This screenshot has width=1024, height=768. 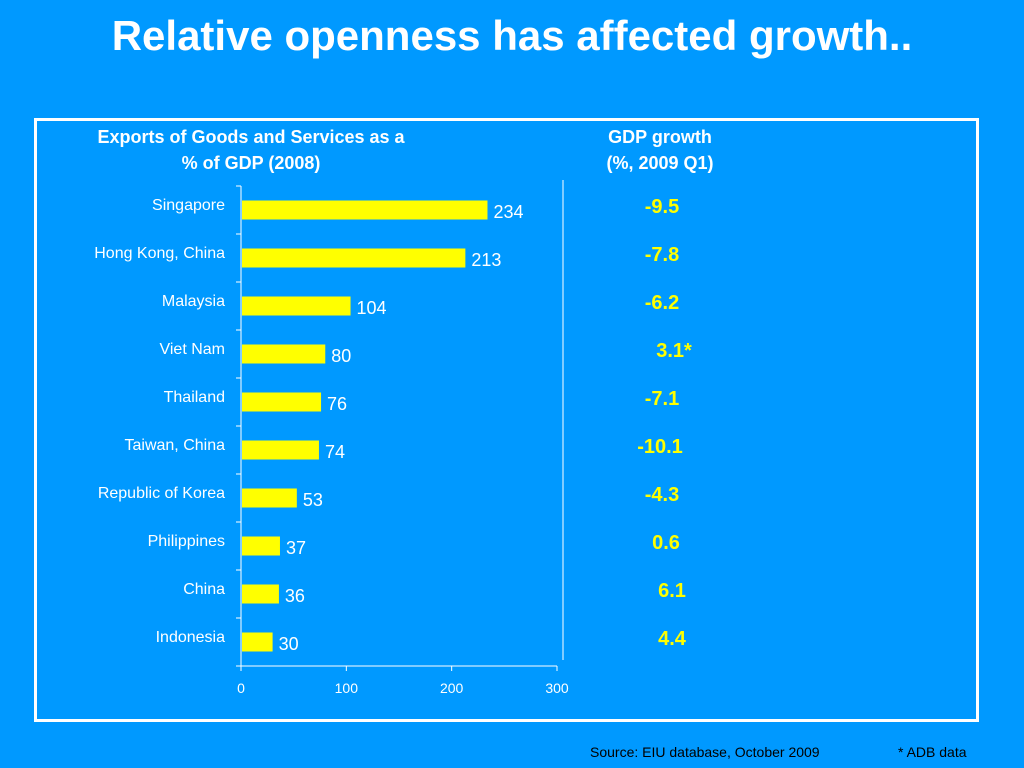 I want to click on exports-title-line1: Exports of Goods and Services as a, so click(x=251, y=137).